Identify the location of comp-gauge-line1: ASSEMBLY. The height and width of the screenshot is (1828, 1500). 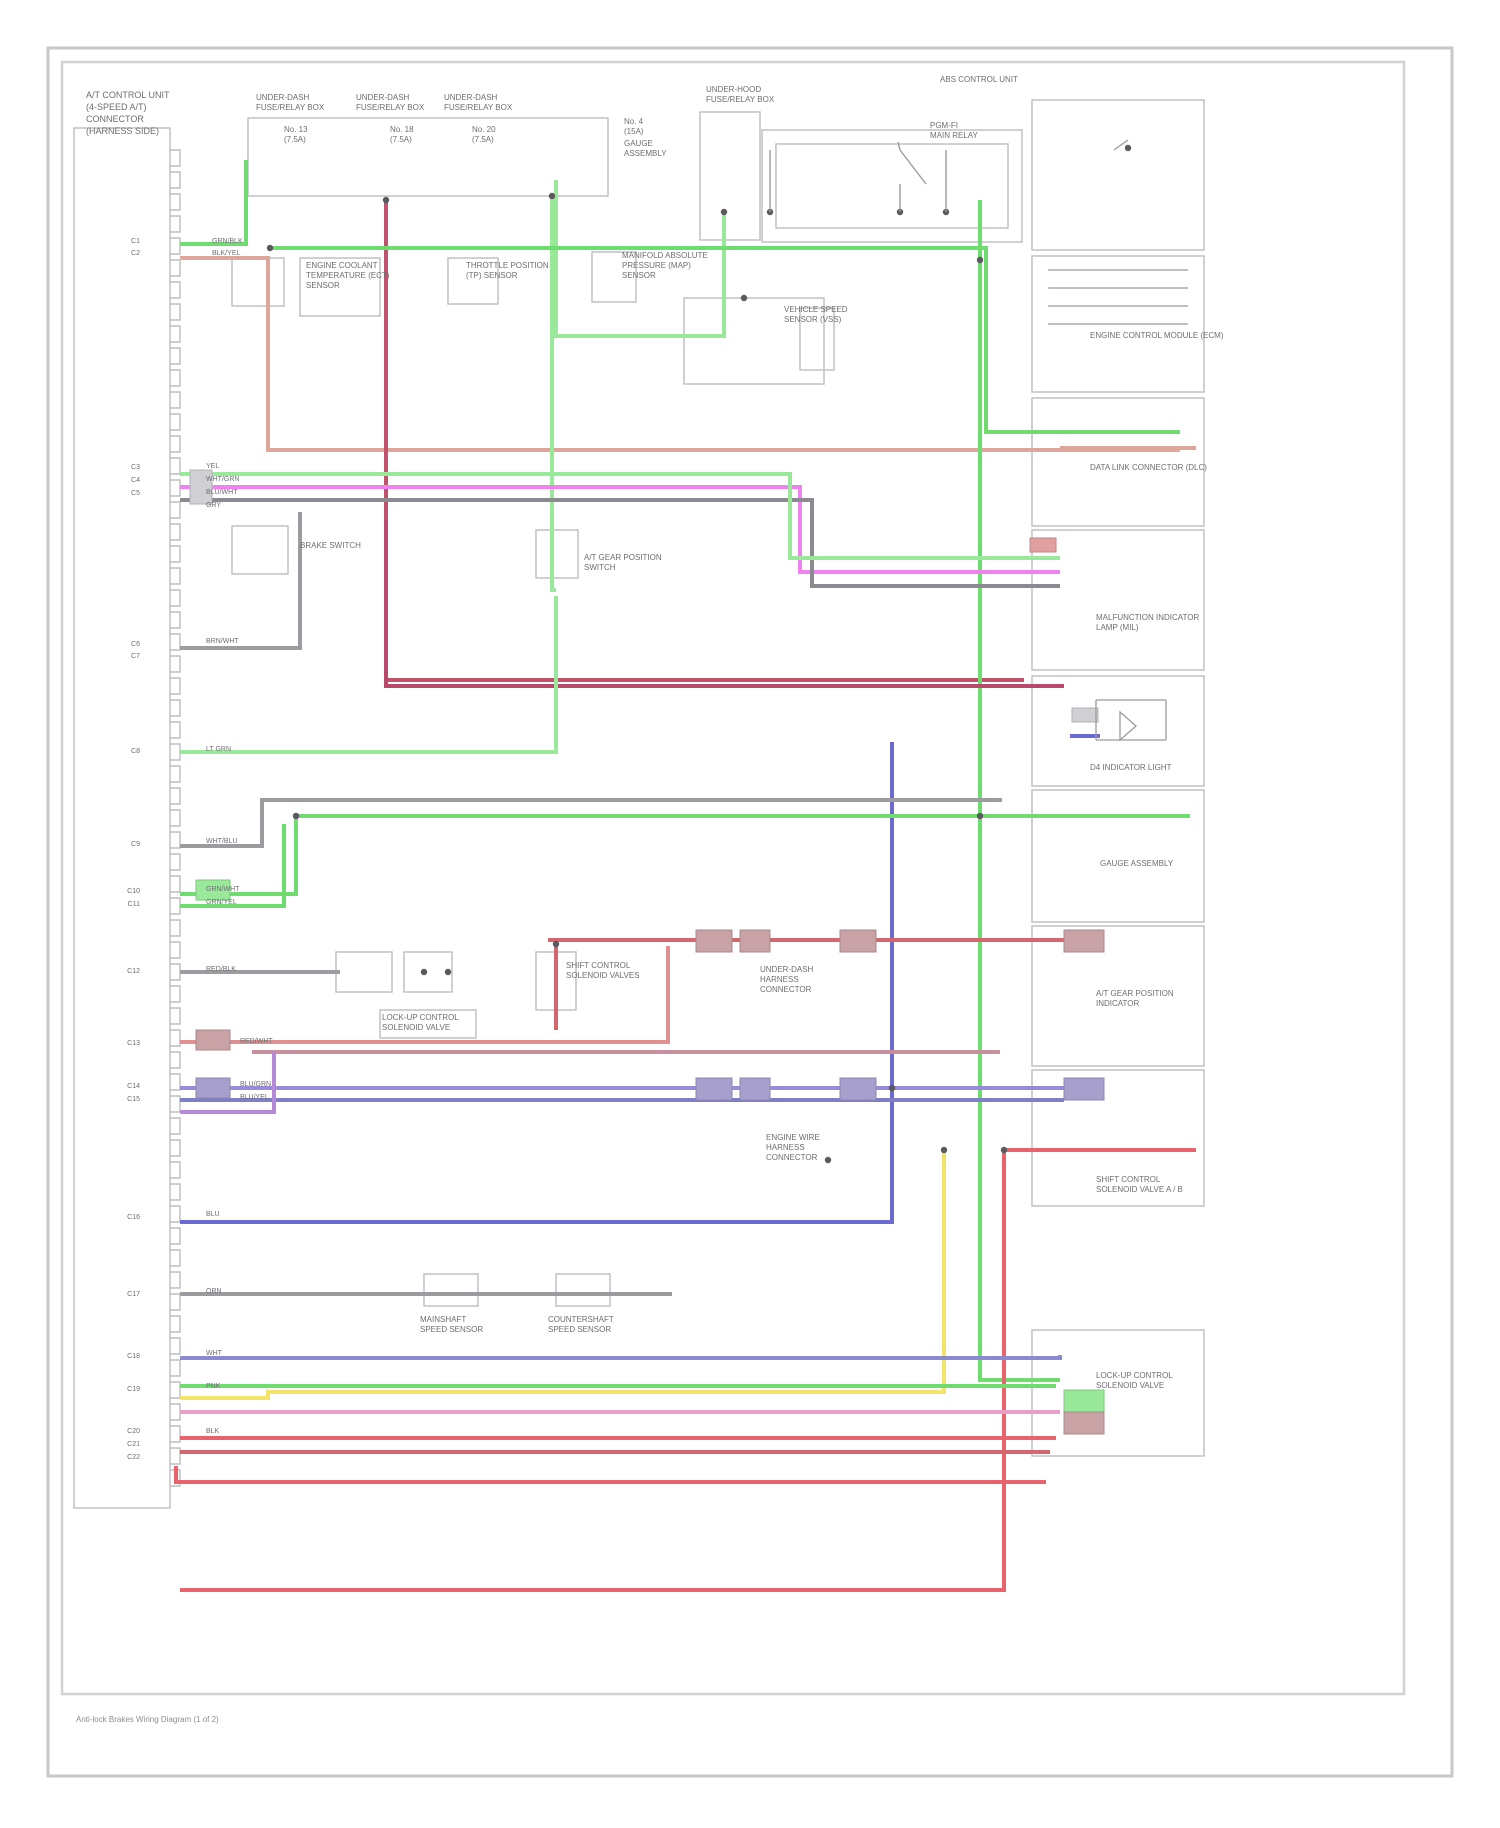
(645, 153).